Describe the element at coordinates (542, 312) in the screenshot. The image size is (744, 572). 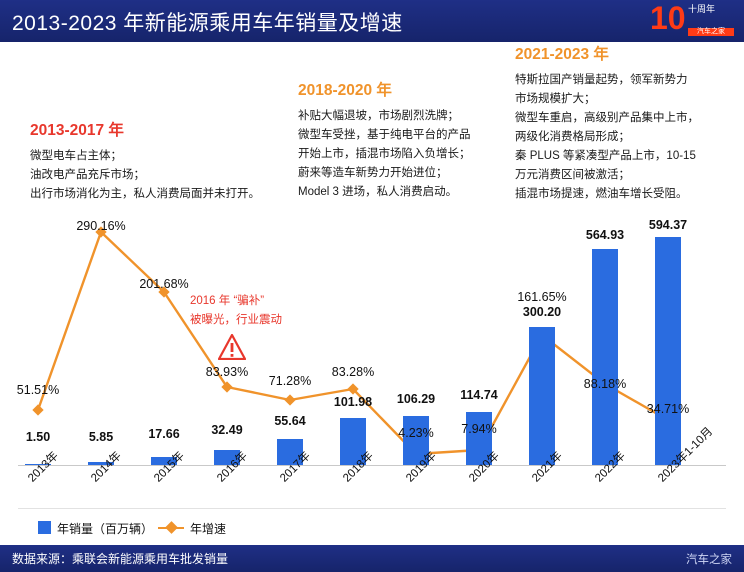
I see `bar-value-2021: 300.20` at that location.